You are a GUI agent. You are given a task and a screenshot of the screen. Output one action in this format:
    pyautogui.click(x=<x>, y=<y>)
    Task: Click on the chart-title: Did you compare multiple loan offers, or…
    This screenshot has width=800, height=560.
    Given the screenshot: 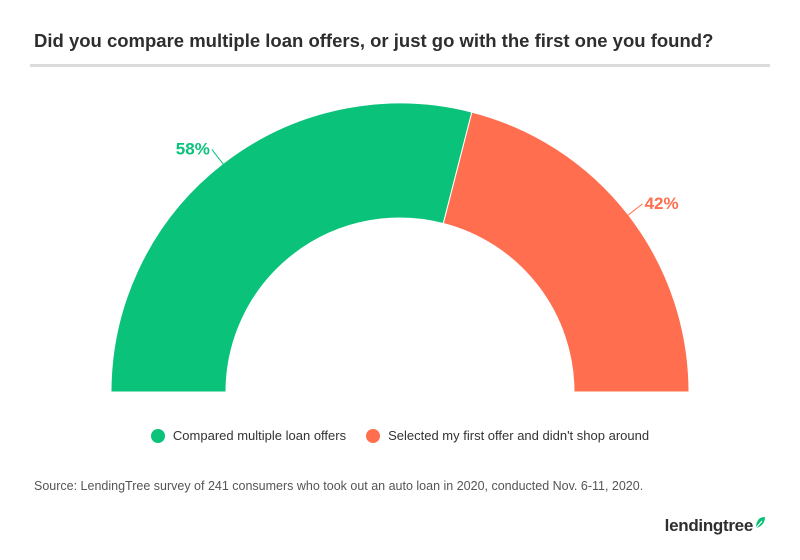 What is the action you would take?
    pyautogui.click(x=374, y=40)
    